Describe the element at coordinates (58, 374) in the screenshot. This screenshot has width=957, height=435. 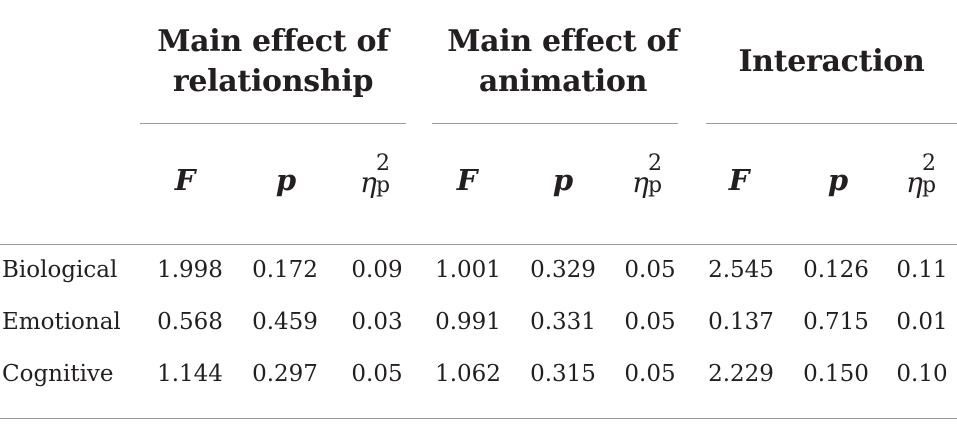
I see `row-label-cognitive: Cognitive` at that location.